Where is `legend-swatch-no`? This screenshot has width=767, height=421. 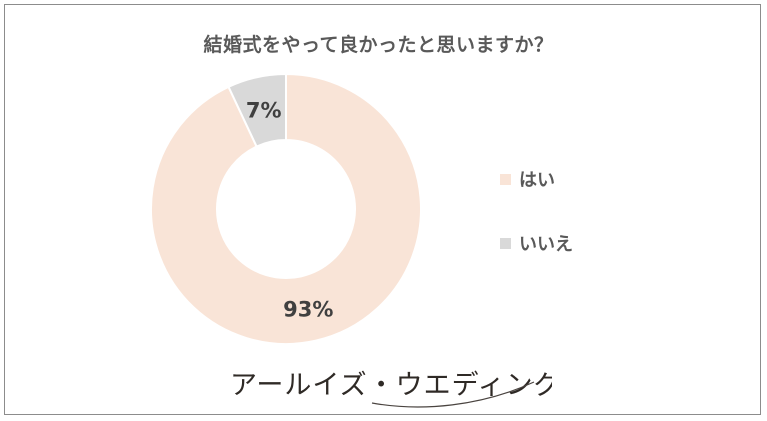
legend-swatch-no is located at coordinates (505, 243).